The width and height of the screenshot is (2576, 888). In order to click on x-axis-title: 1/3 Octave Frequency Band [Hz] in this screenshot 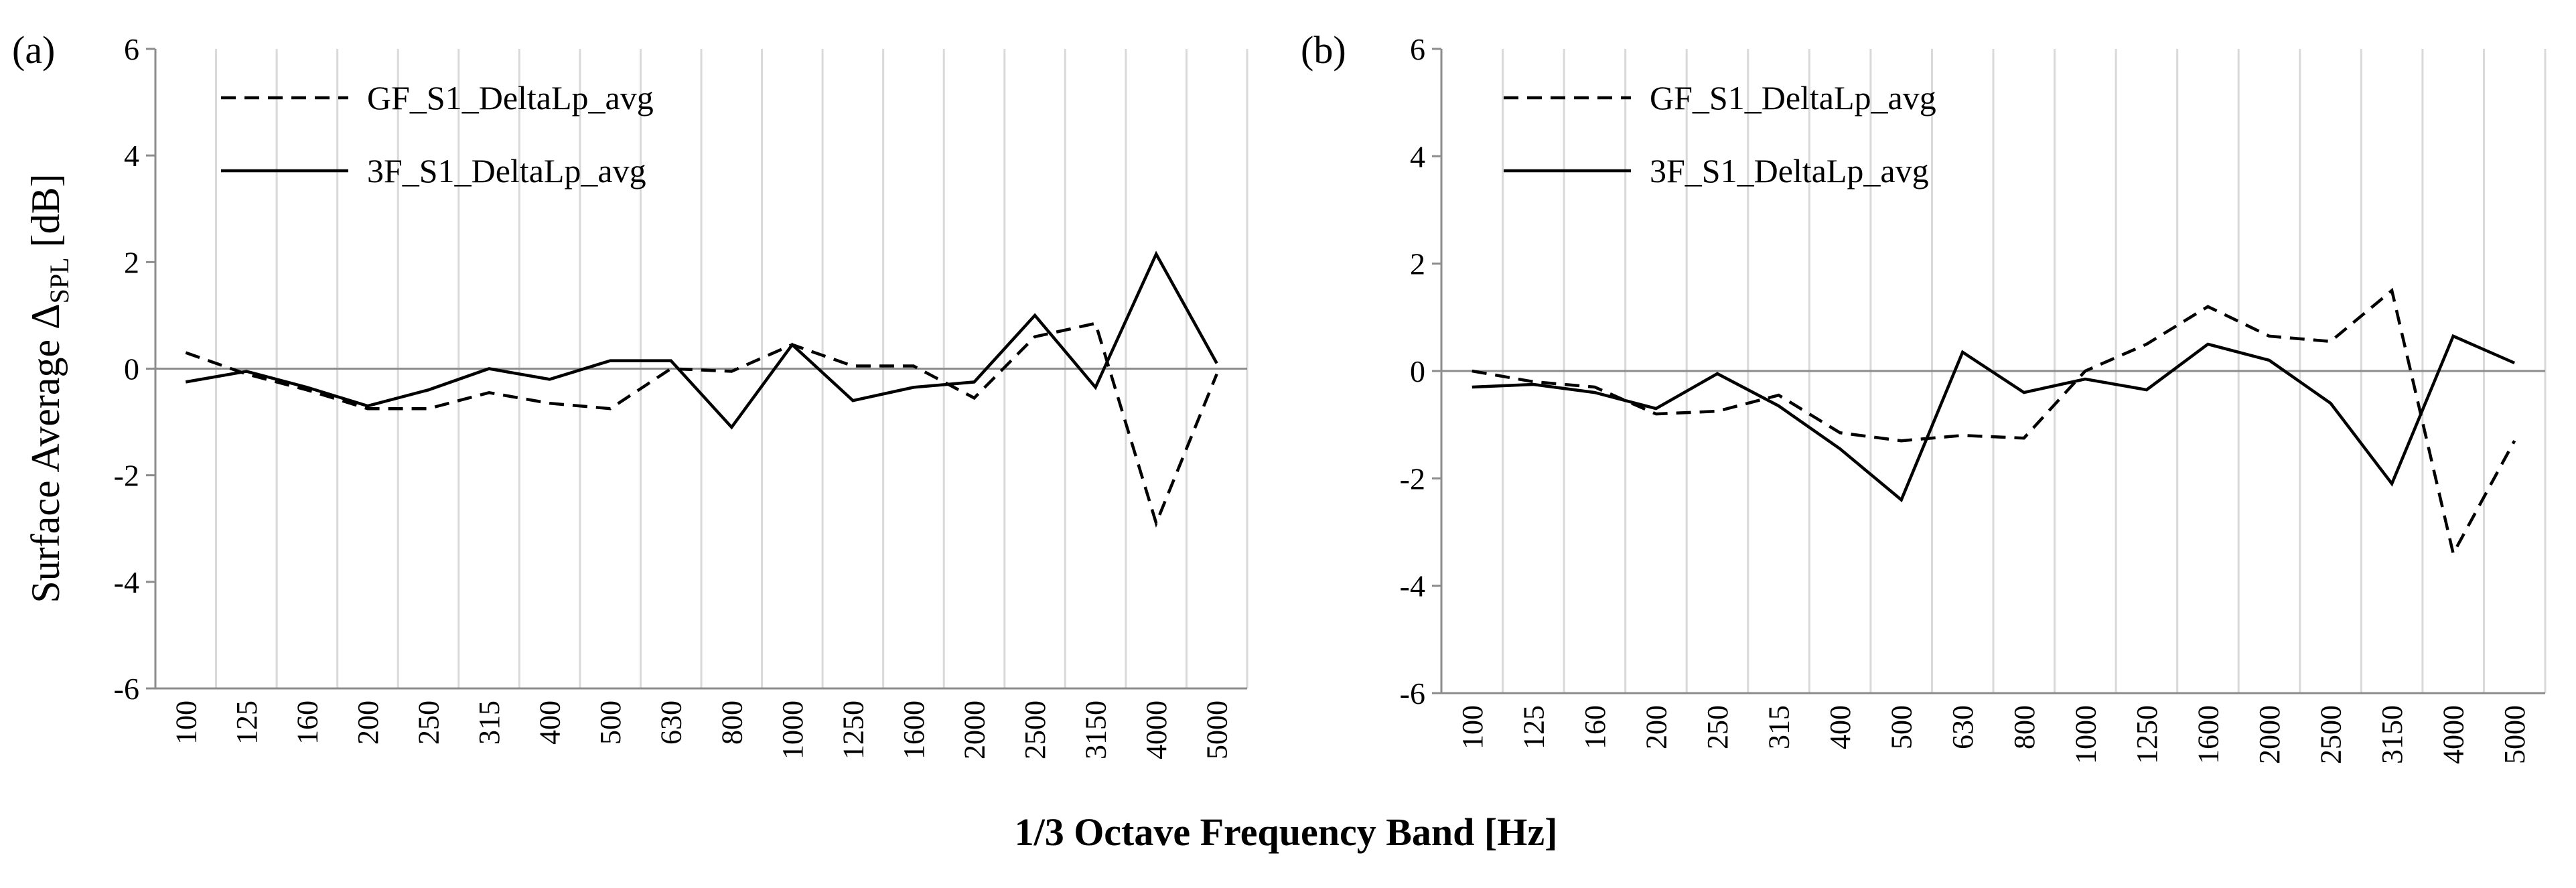, I will do `click(1286, 832)`.